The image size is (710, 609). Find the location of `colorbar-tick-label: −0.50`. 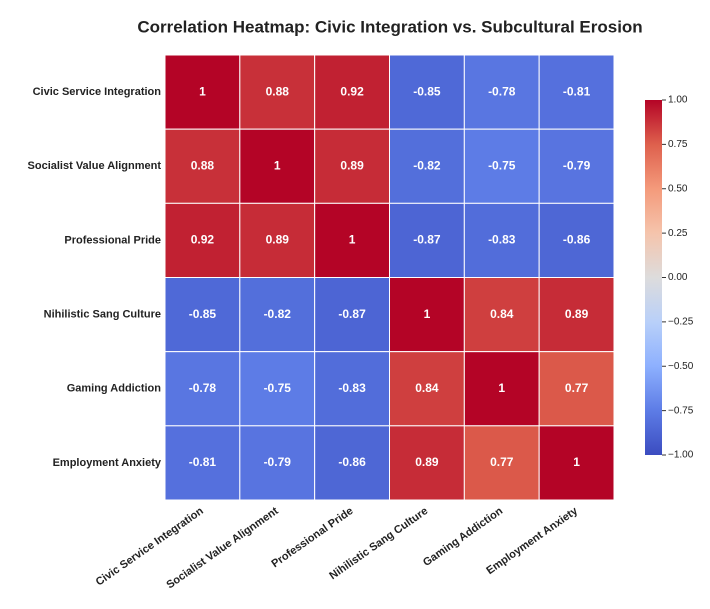

colorbar-tick-label: −0.50 is located at coordinates (681, 366).